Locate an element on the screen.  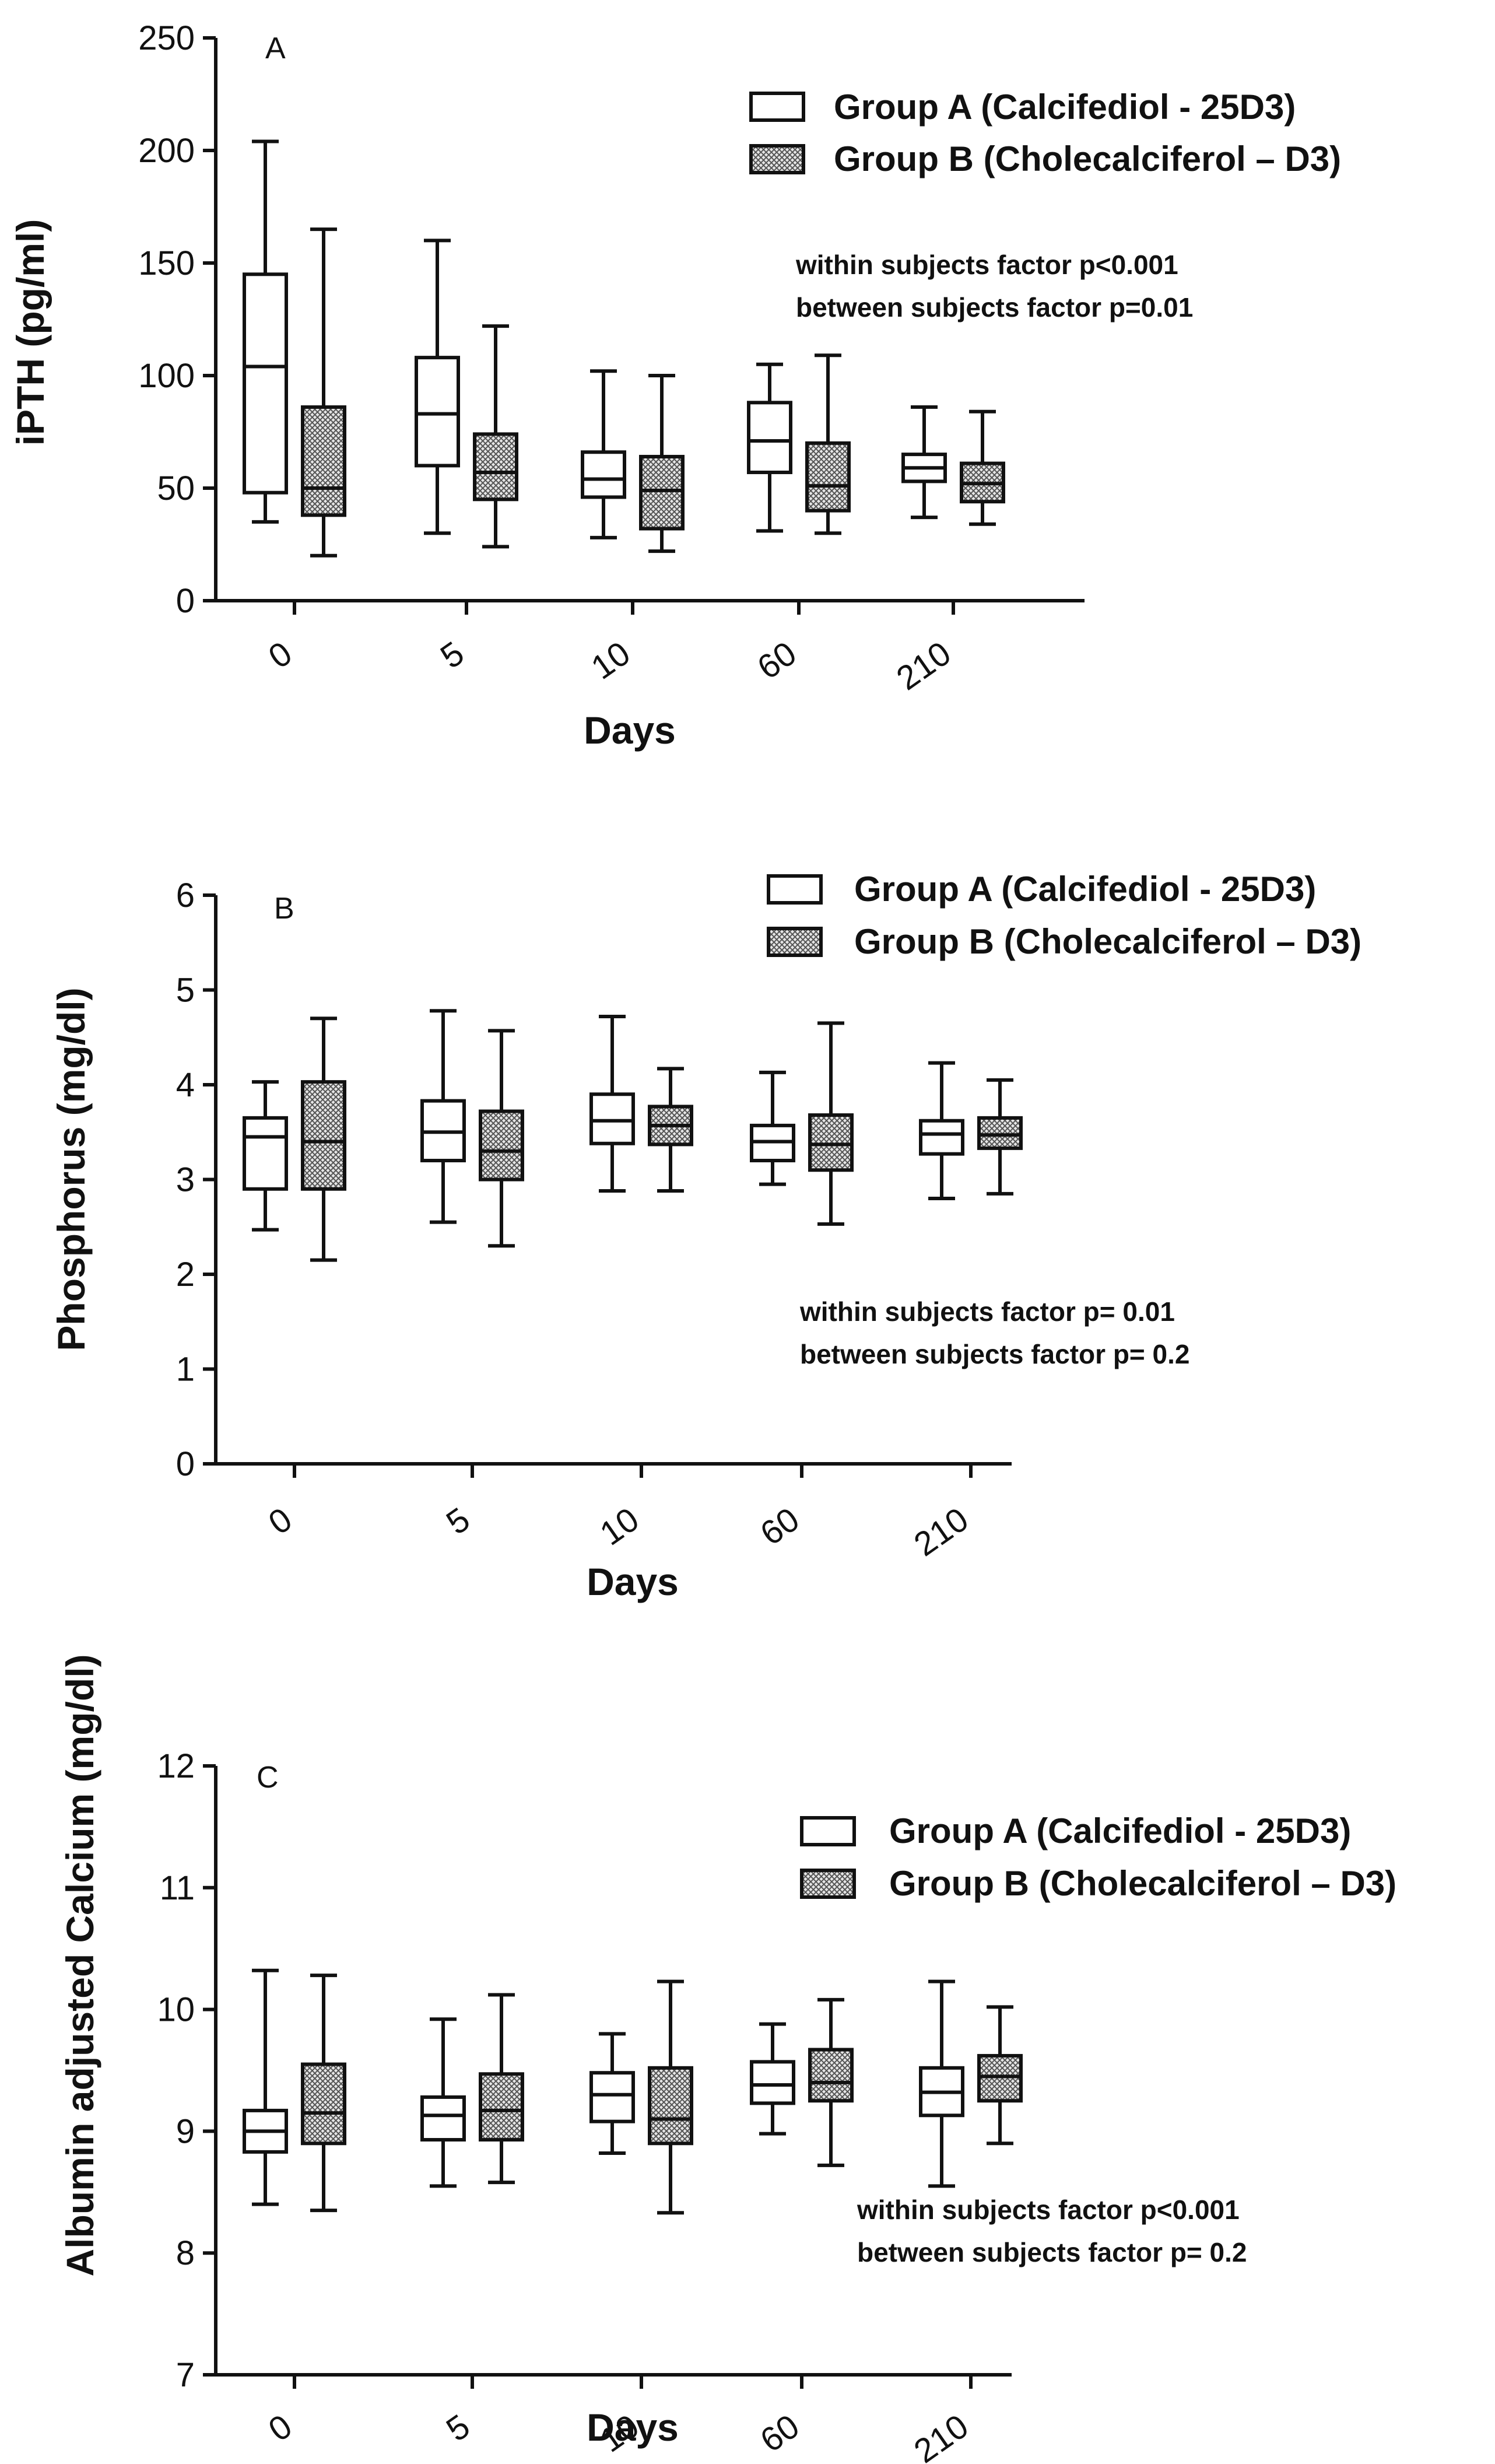
y-tick-label: 9 is located at coordinates (186, 2131).